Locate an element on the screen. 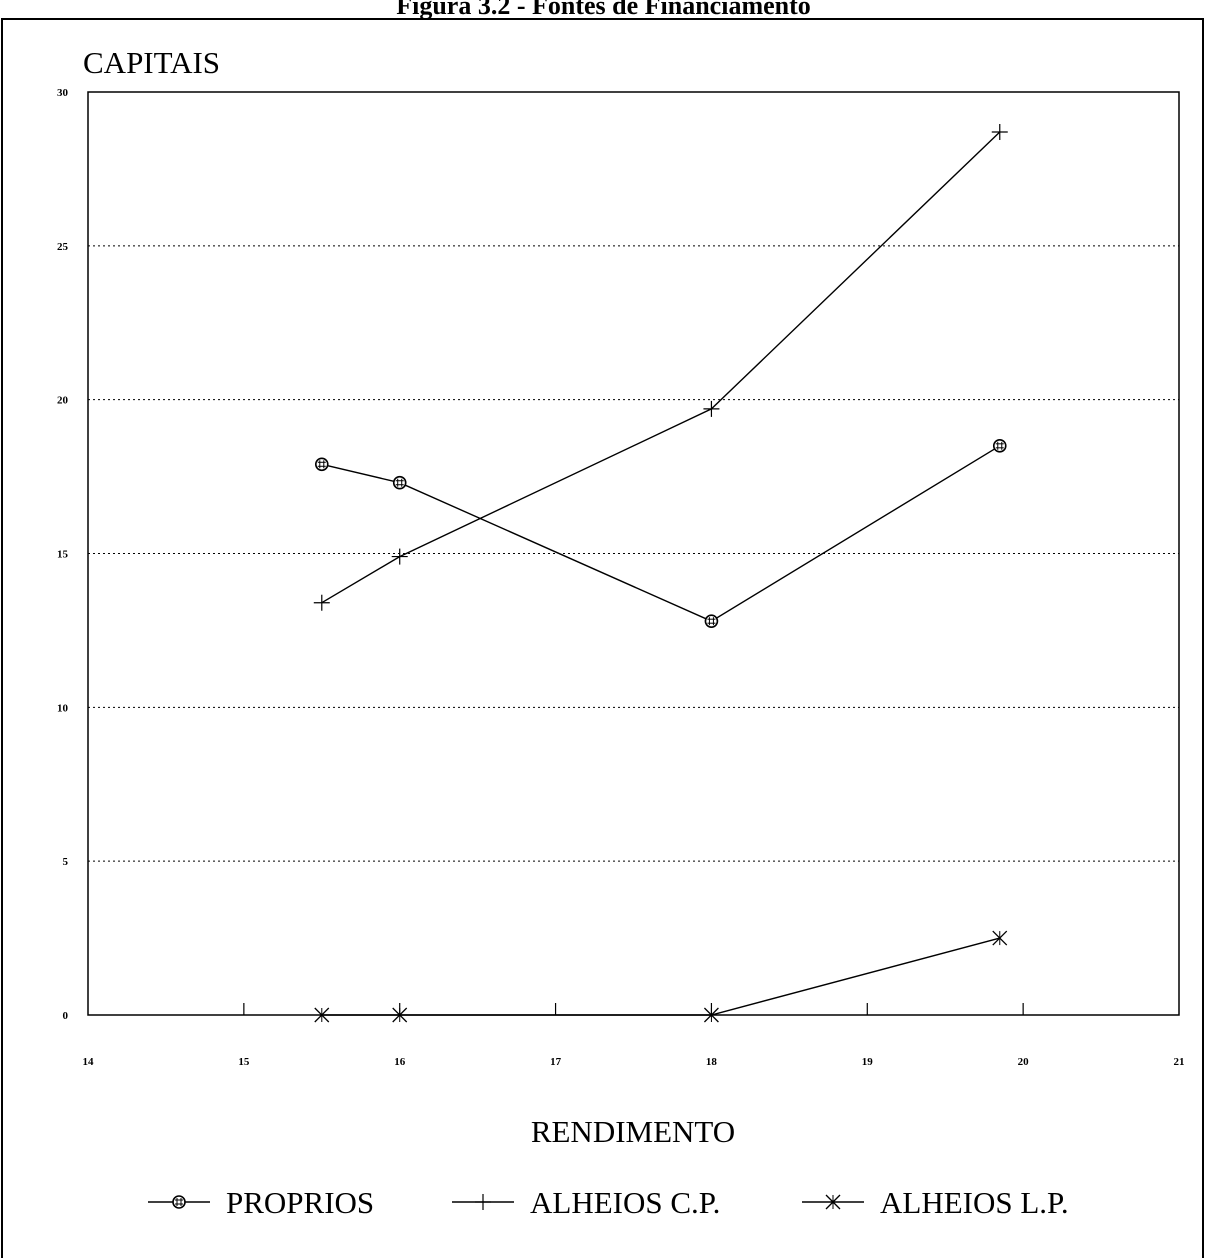 This screenshot has height=1258, width=1207. legend-label-2: ALHEIOS L.P. is located at coordinates (974, 1202).